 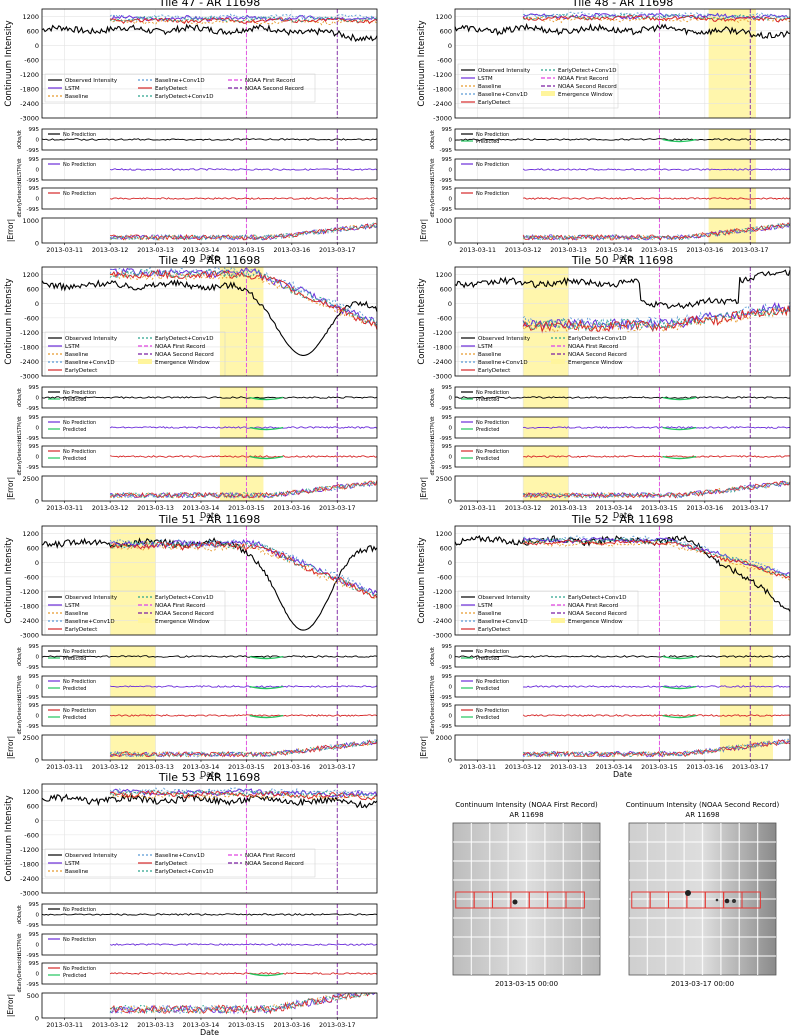 I want to click on legend-label: Baseline+Conv1D, so click(x=90, y=622).